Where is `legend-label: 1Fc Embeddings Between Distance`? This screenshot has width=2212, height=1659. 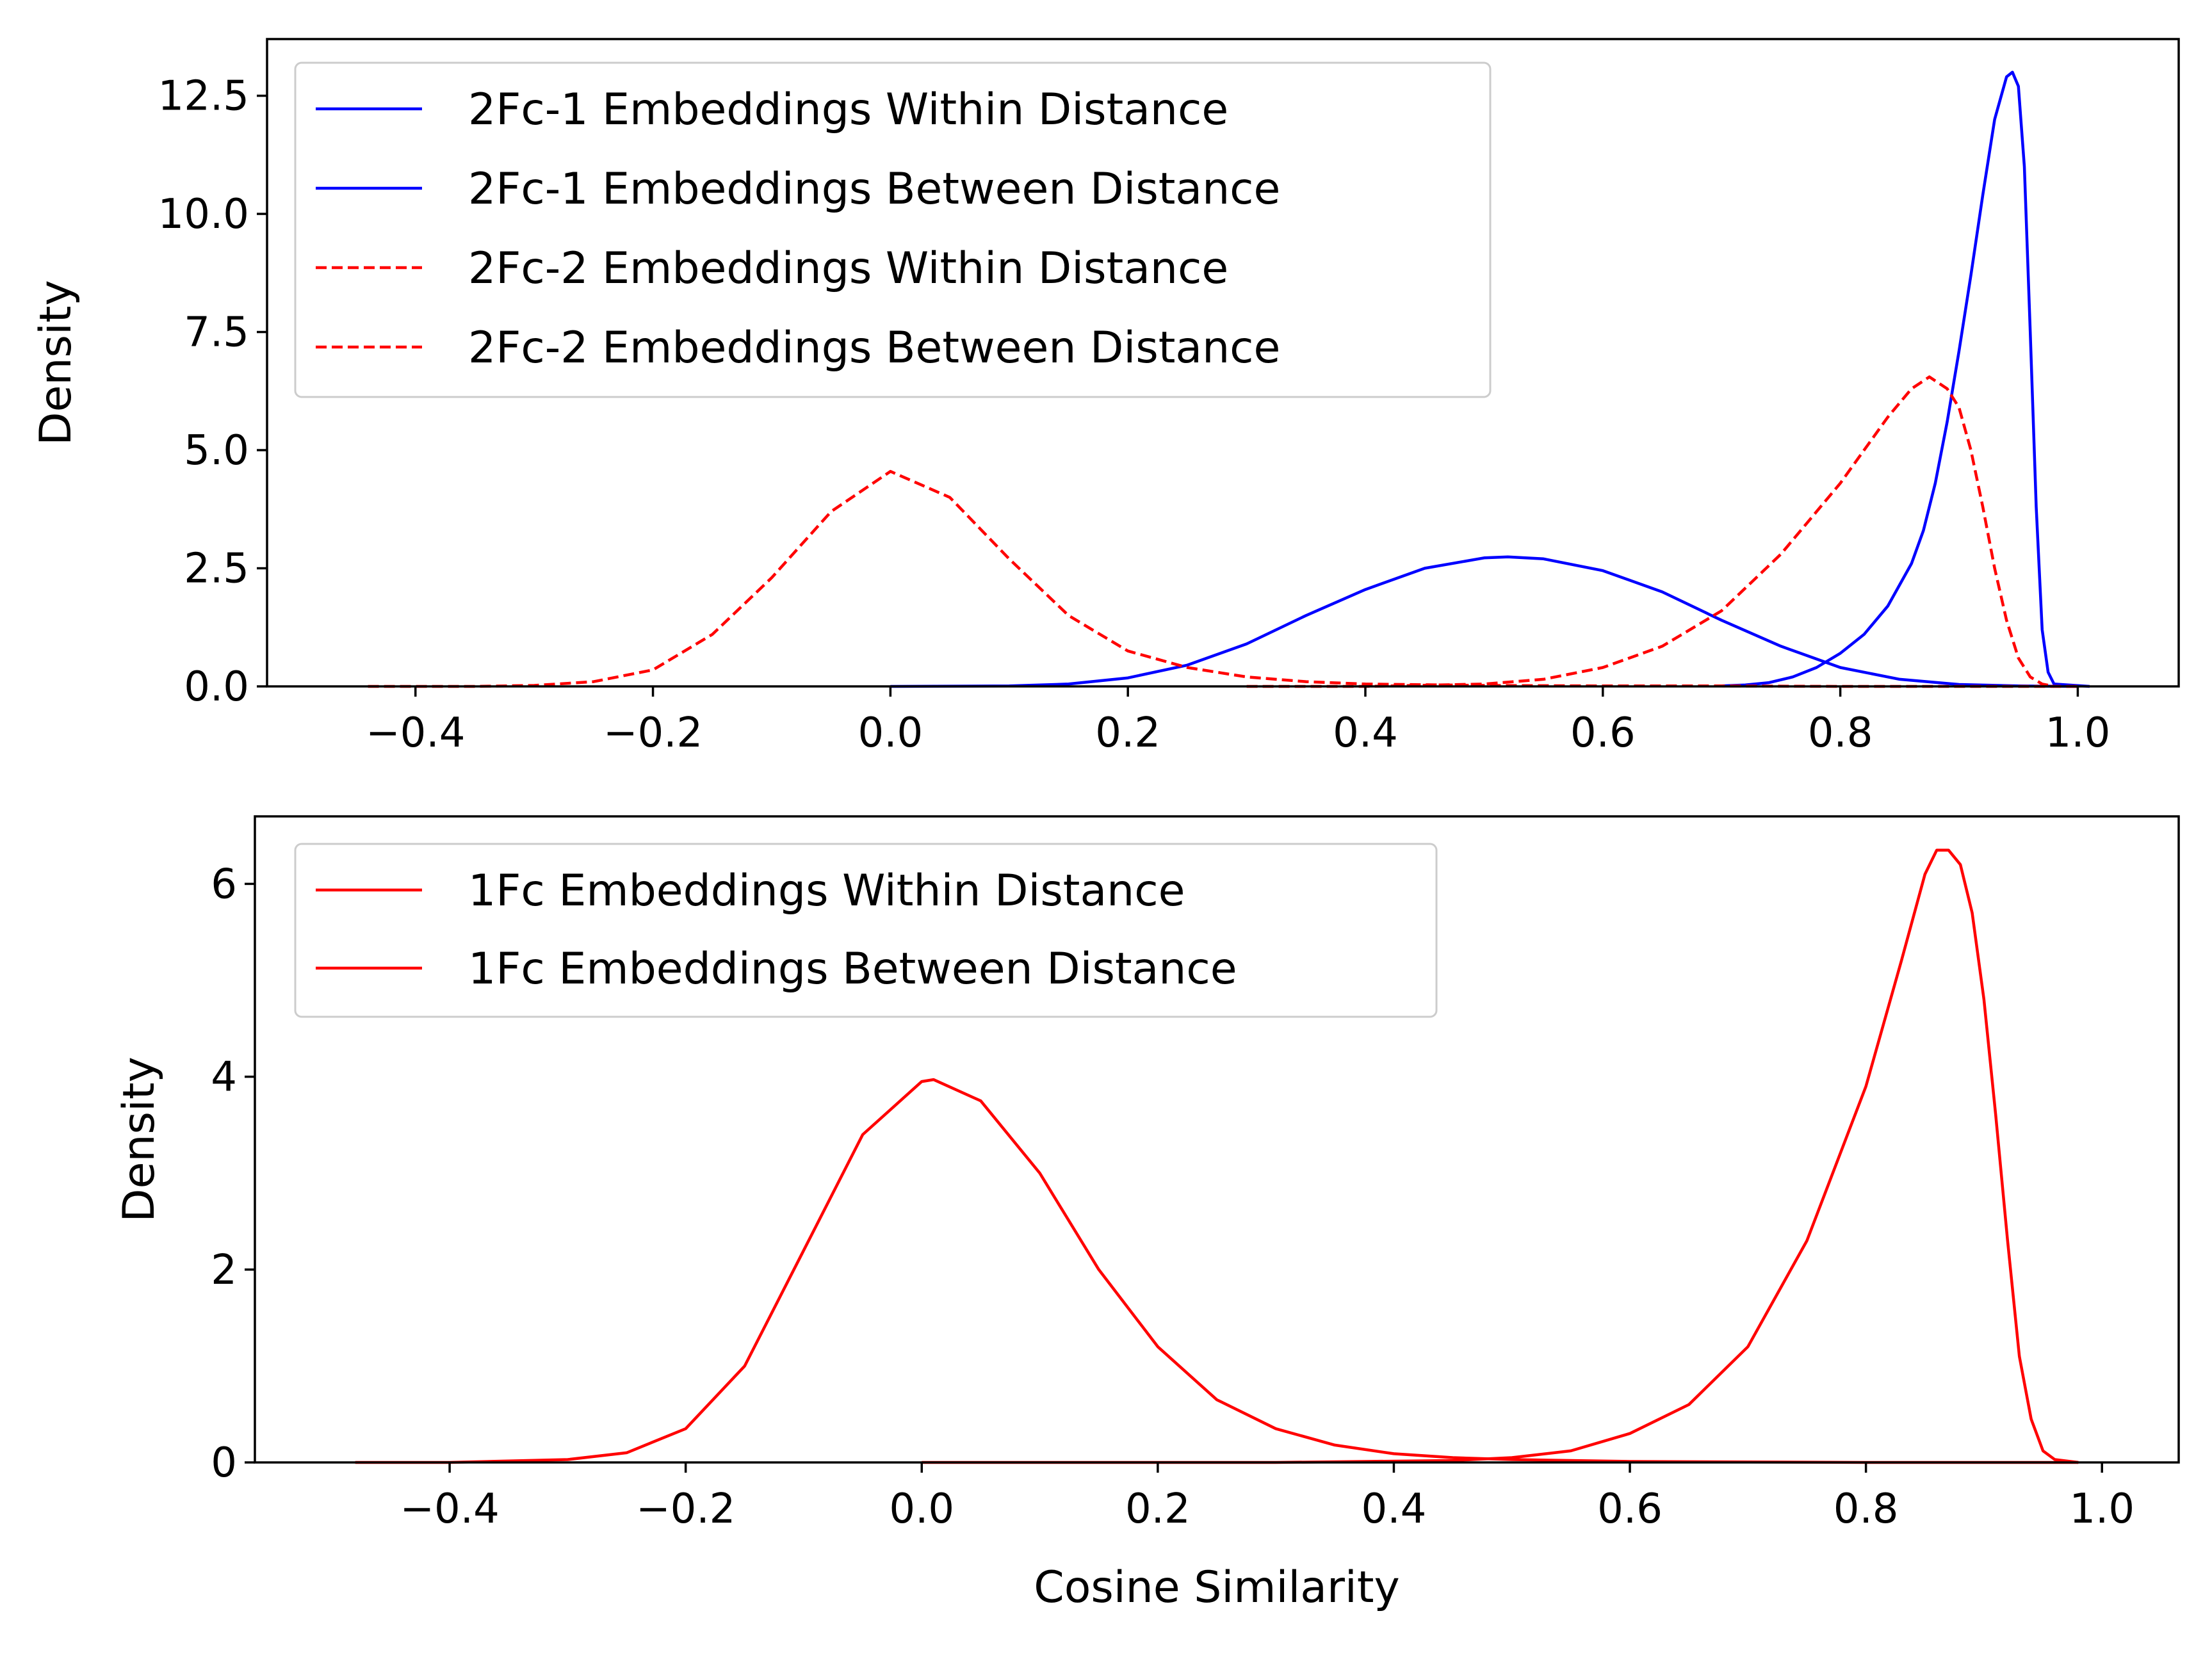
legend-label: 1Fc Embeddings Between Distance is located at coordinates (852, 969).